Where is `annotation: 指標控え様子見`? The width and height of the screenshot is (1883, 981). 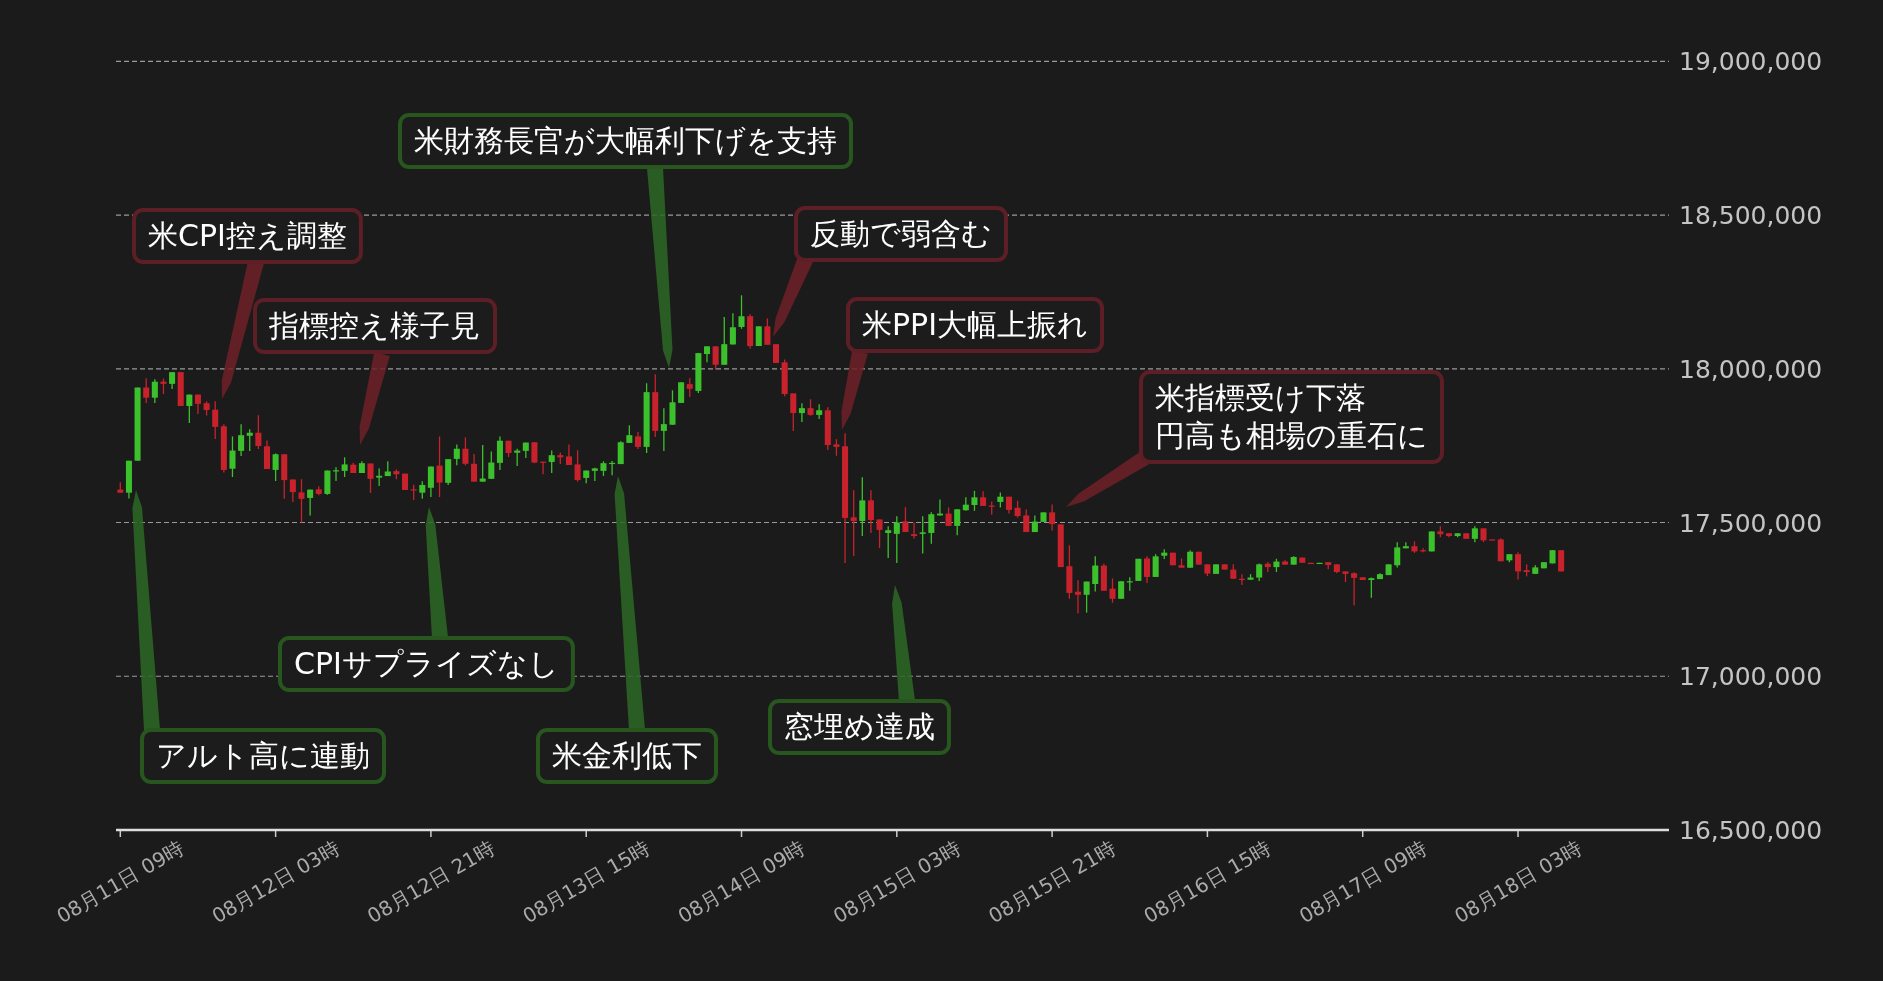
annotation: 指標控え様子見 is located at coordinates (374, 325).